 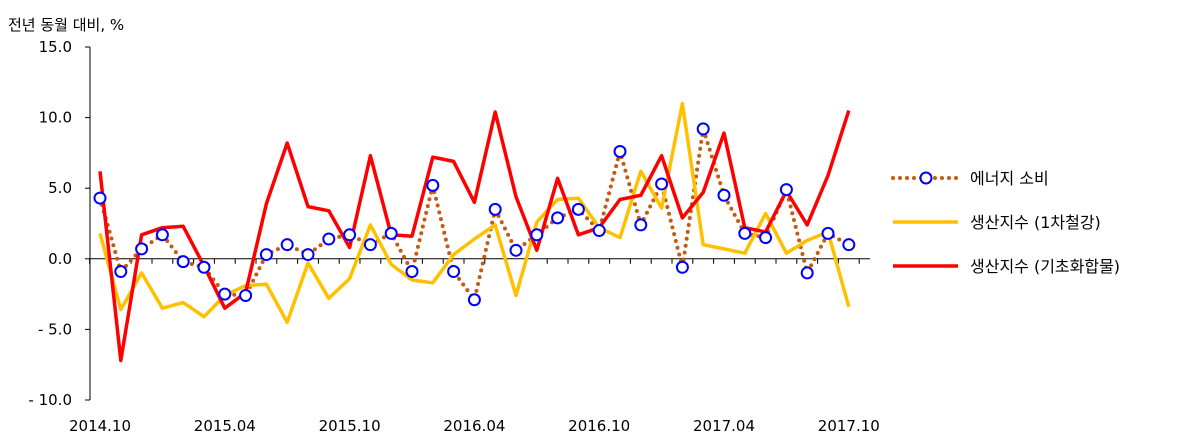 I want to click on legend-label: 생산지수 (기초화합물), so click(x=1045, y=266).